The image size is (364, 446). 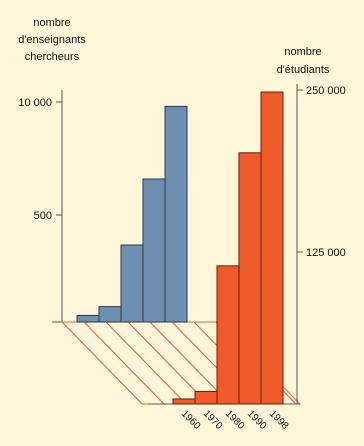 What do you see at coordinates (326, 253) in the screenshot?
I see `right-axis-tick-mid: 125 000` at bounding box center [326, 253].